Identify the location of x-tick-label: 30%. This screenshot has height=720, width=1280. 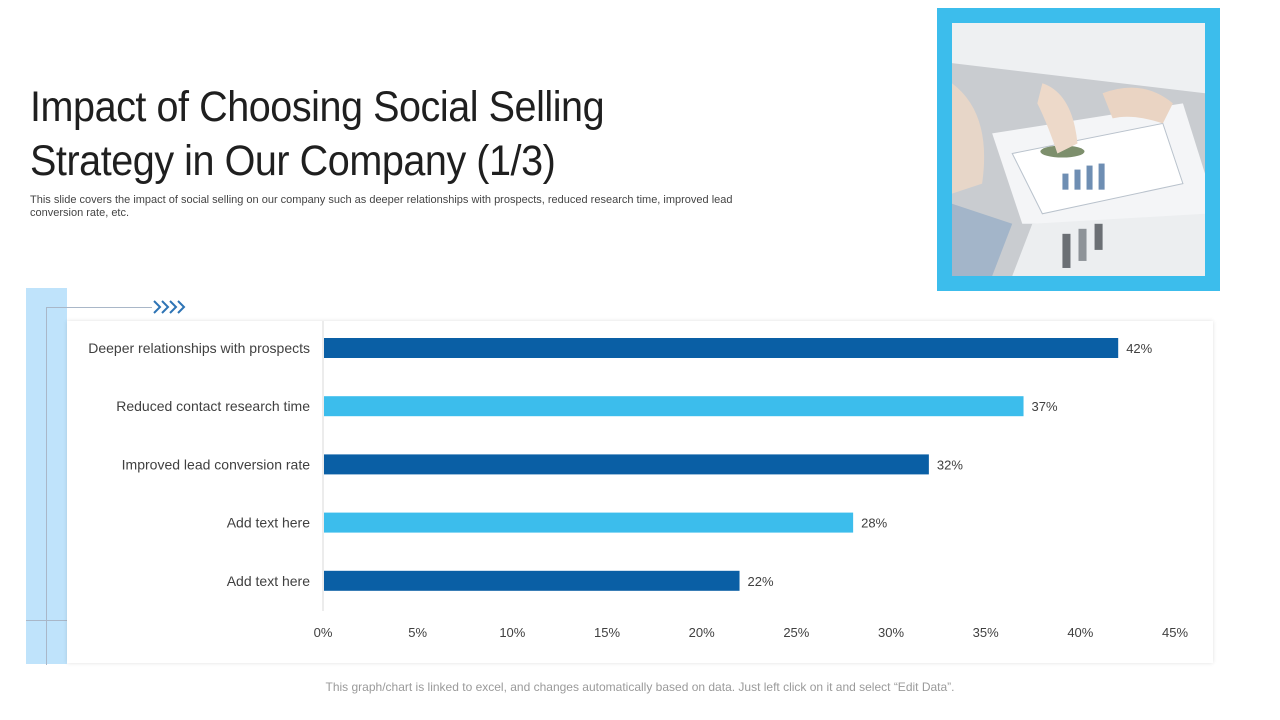
(891, 632).